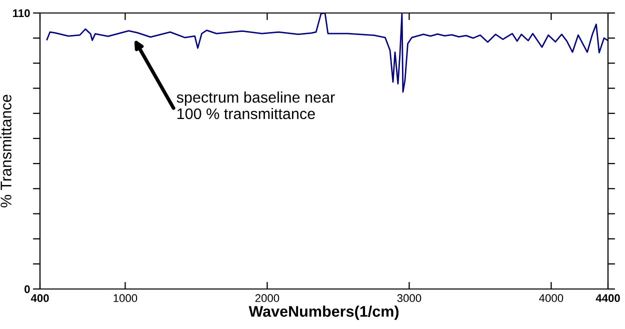 The width and height of the screenshot is (625, 329). I want to click on y-tick-label: 110, so click(21, 13).